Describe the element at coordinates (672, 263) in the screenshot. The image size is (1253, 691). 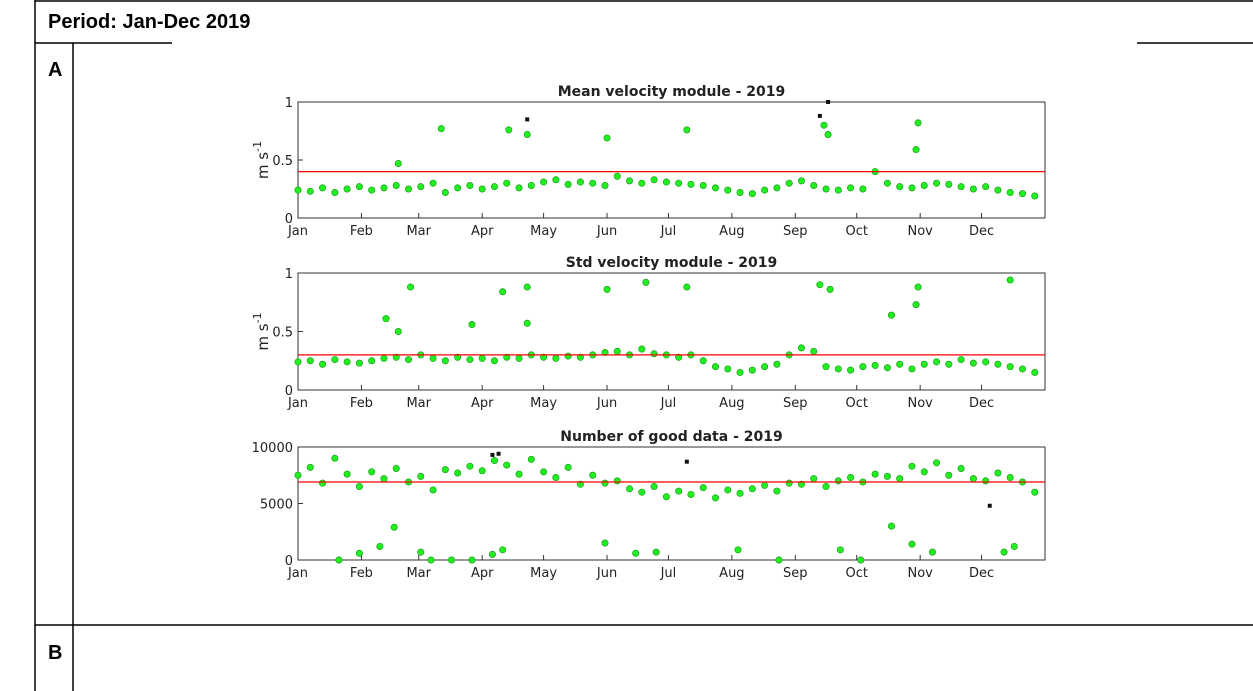
I see `chart-title: Std velocity module - 2019` at that location.